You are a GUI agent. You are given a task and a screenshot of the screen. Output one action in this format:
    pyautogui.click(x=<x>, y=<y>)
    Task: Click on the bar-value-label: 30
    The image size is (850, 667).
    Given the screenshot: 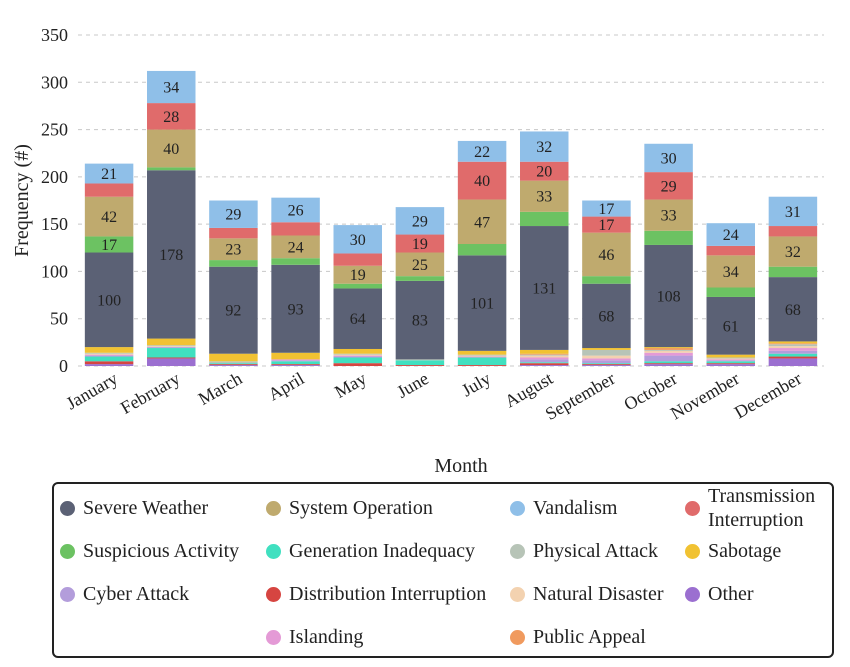 What is the action you would take?
    pyautogui.click(x=669, y=158)
    